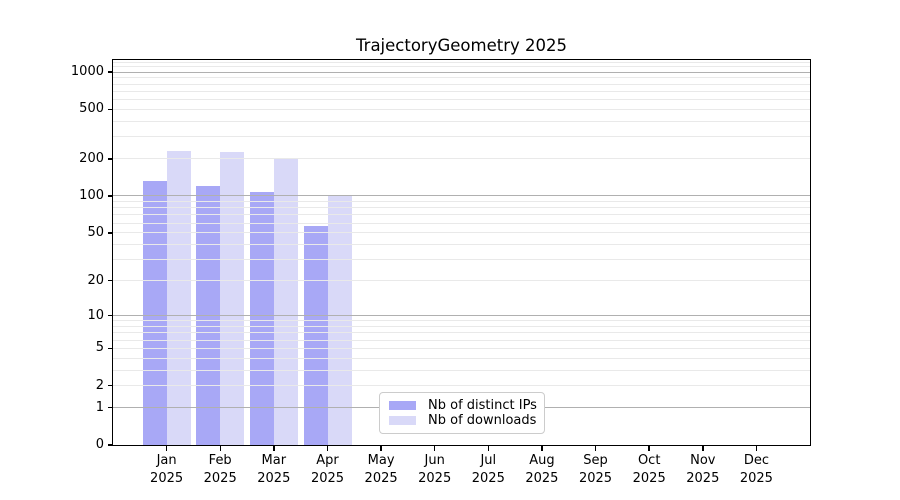  I want to click on y-tick-label-500: 500, so click(91, 109).